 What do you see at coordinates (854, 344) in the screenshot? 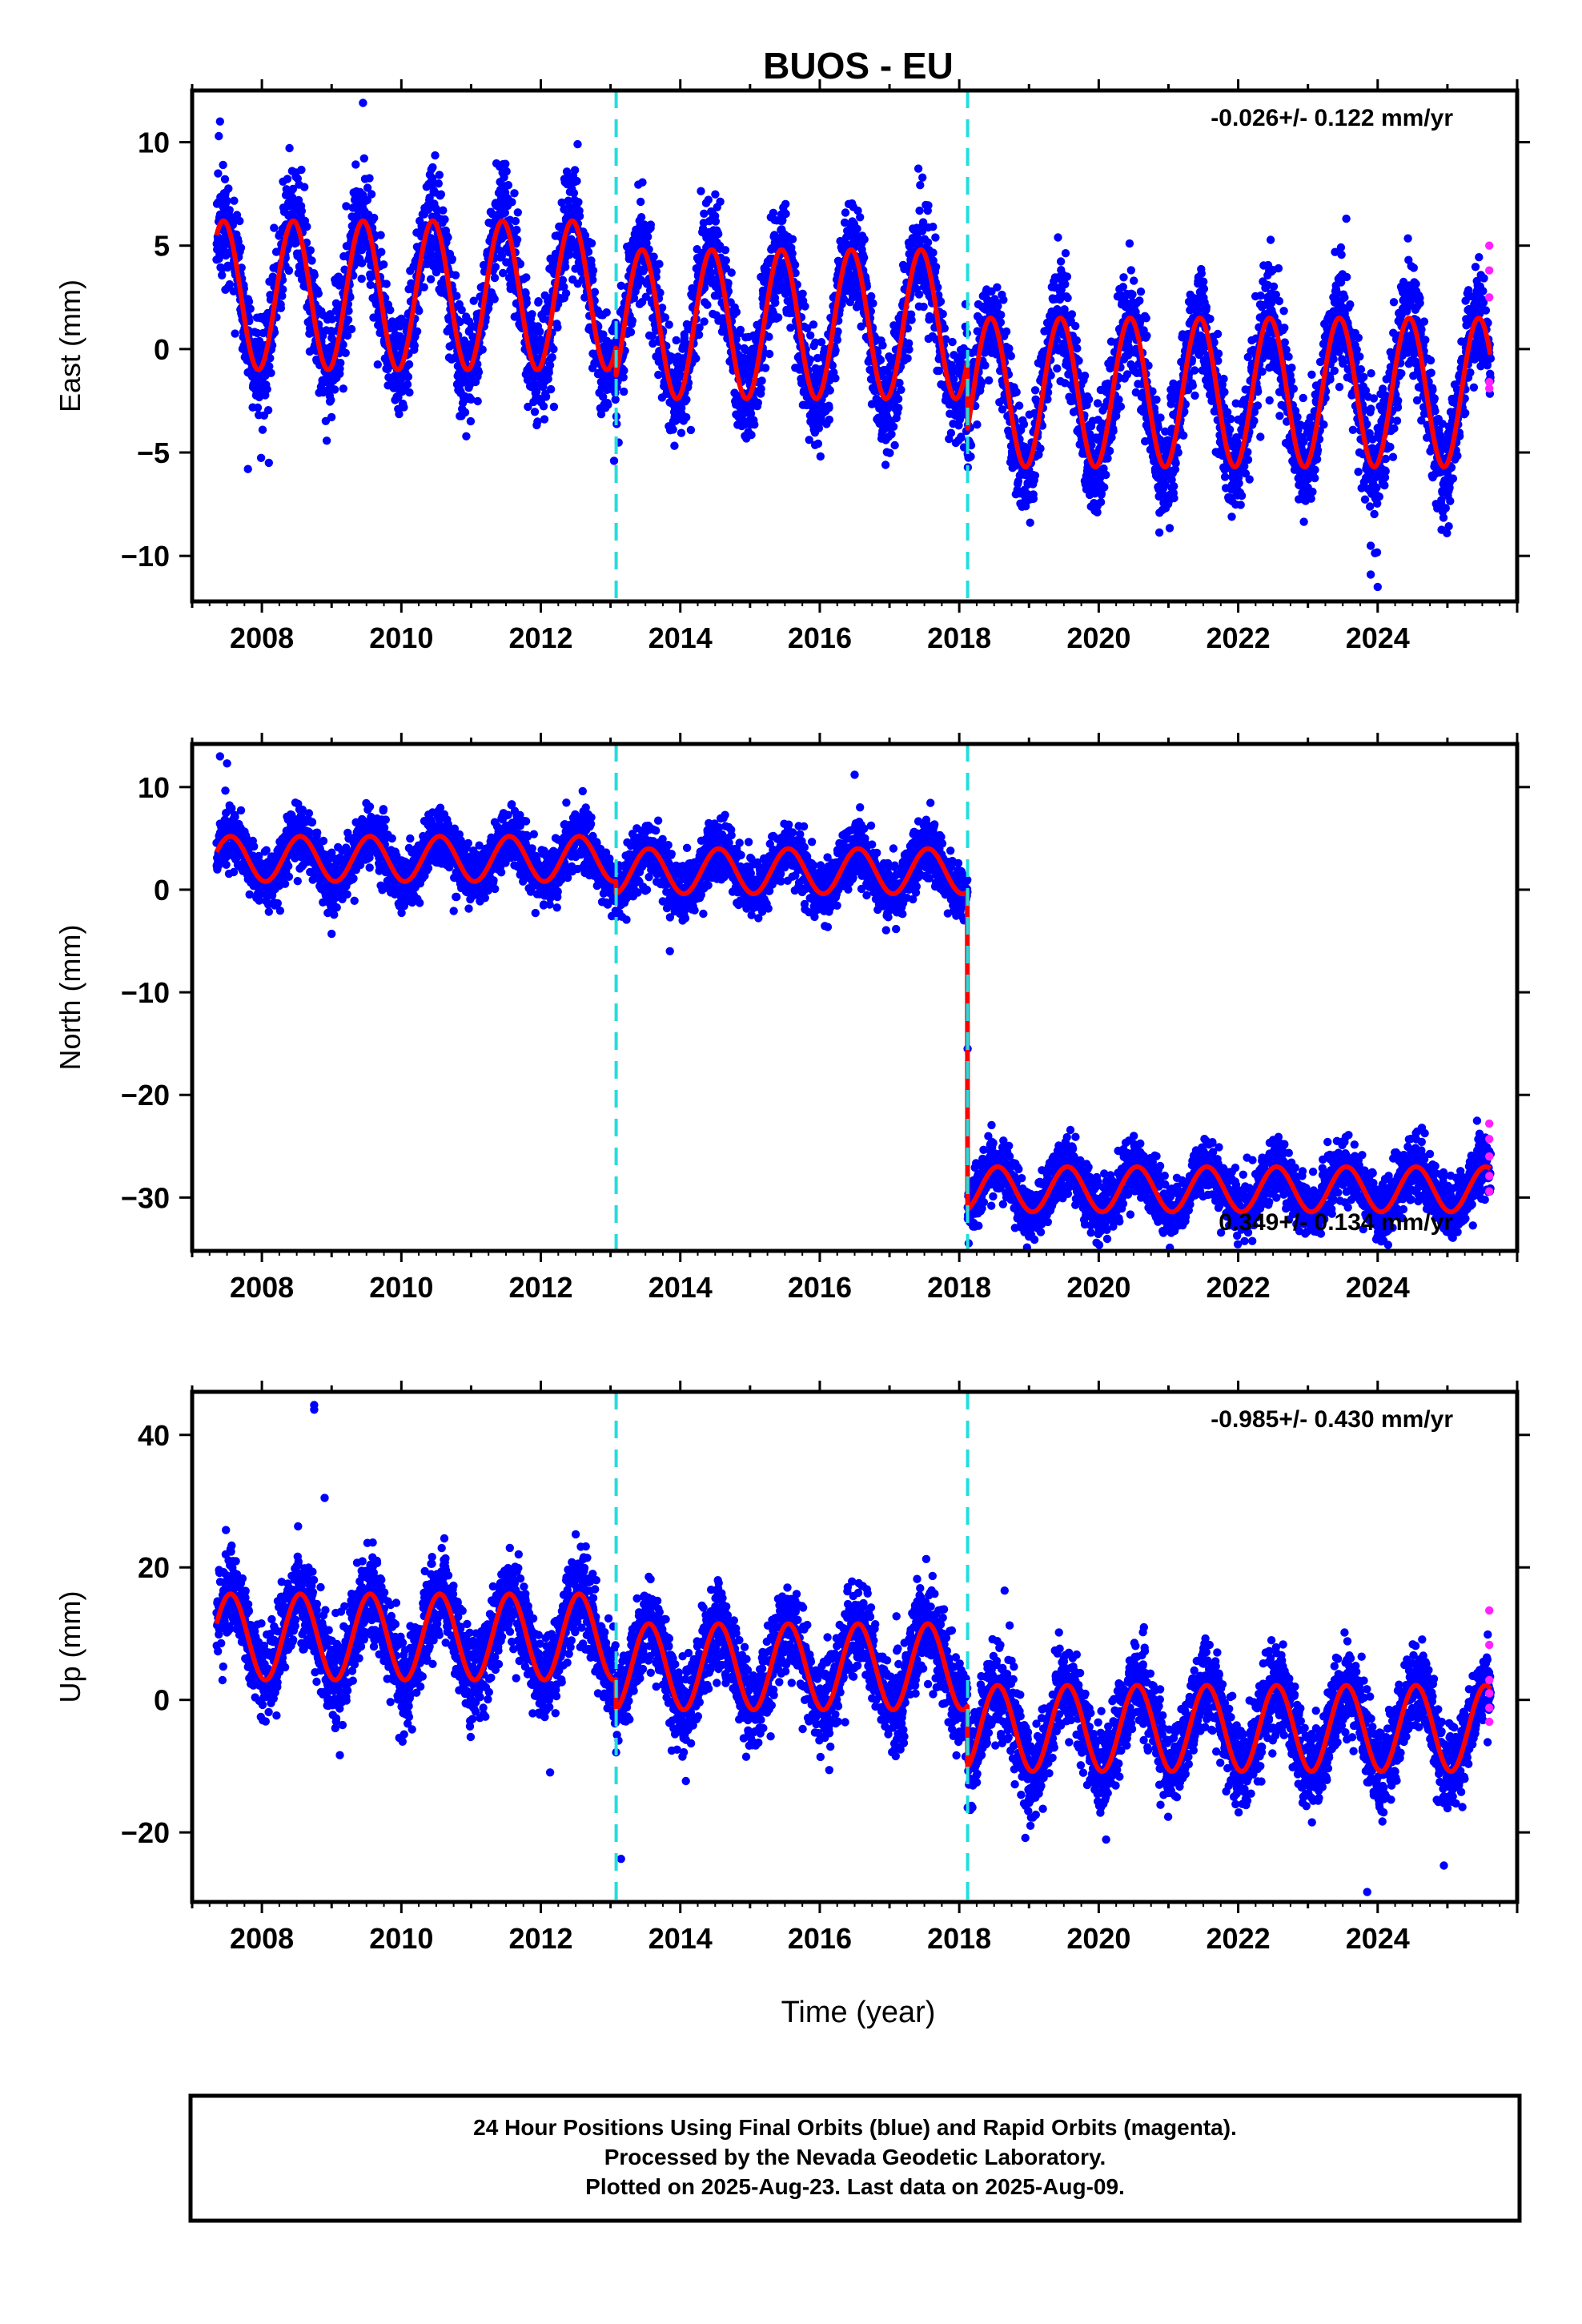
I see `final-orbit-points` at bounding box center [854, 344].